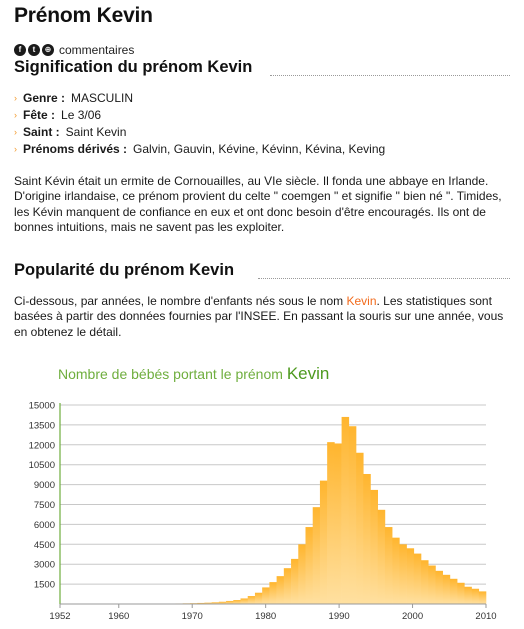  What do you see at coordinates (360, 528) in the screenshot?
I see `bar-1993` at bounding box center [360, 528].